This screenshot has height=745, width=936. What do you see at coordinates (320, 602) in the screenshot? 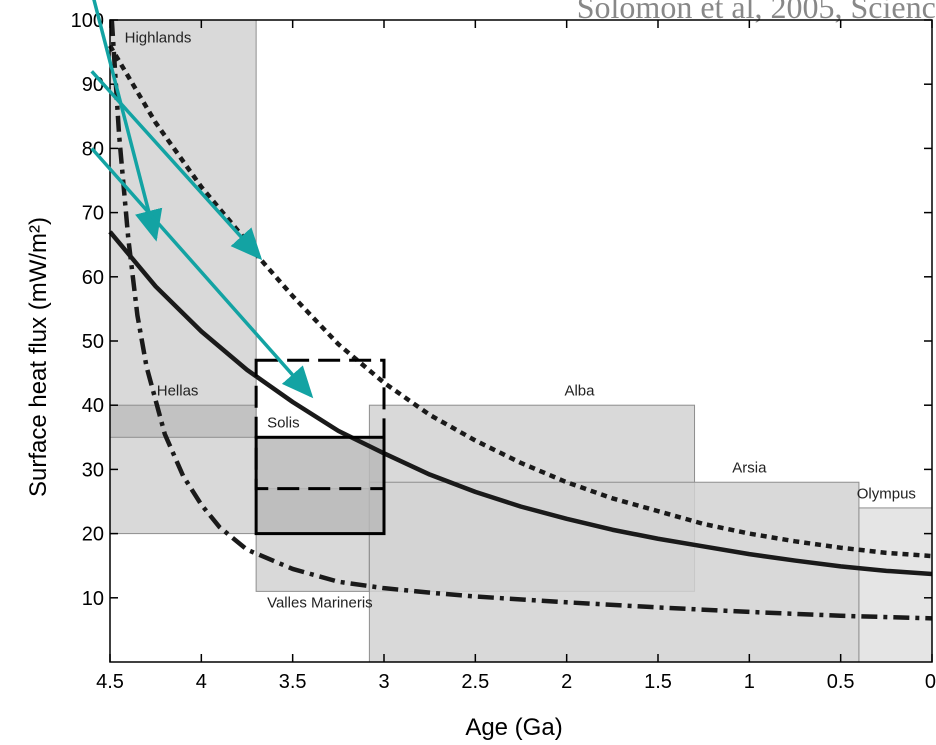
I see `region-label-valles-marineris: Valles Marineris` at bounding box center [320, 602].